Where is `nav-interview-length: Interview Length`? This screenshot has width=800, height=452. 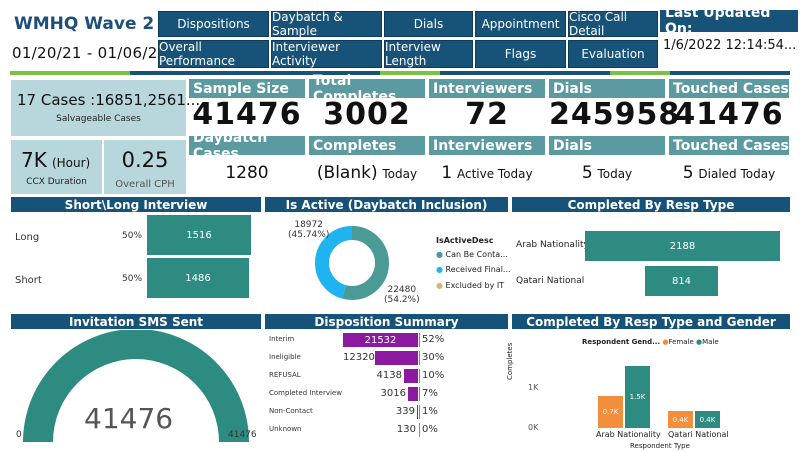 nav-interview-length: Interview Length is located at coordinates (428, 54).